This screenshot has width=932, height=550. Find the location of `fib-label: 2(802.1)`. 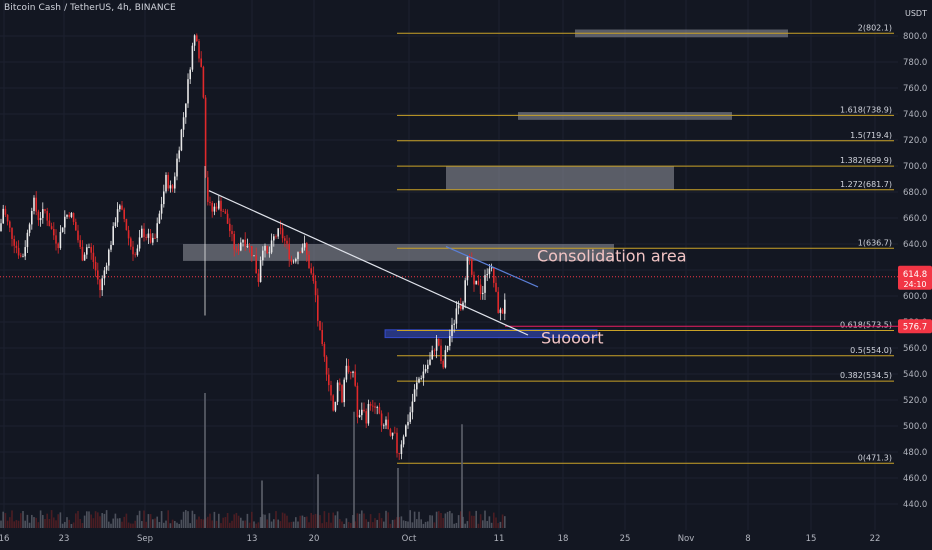

fib-label: 2(802.1) is located at coordinates (875, 27).